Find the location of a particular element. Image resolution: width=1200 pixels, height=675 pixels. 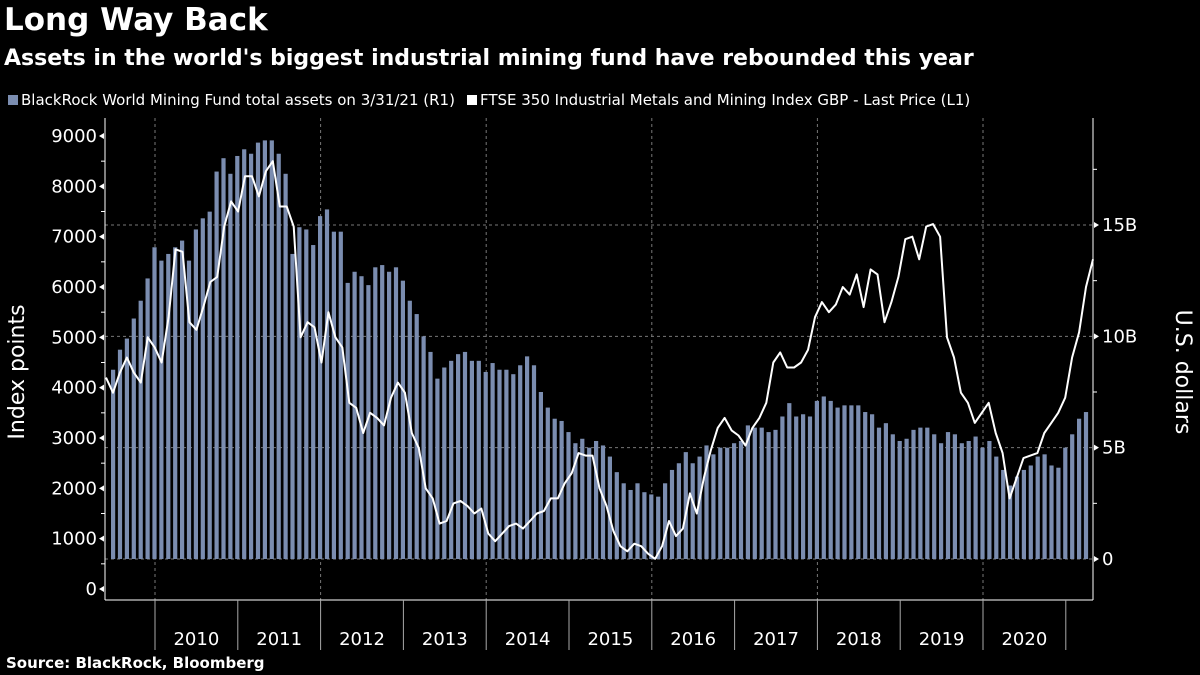

x-tick-label: 2010 is located at coordinates (196, 639).